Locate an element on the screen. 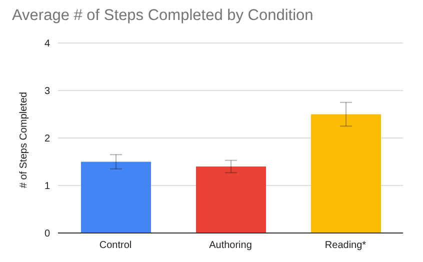 Image resolution: width=423 pixels, height=262 pixels. y-tick-label: 1 is located at coordinates (47, 186).